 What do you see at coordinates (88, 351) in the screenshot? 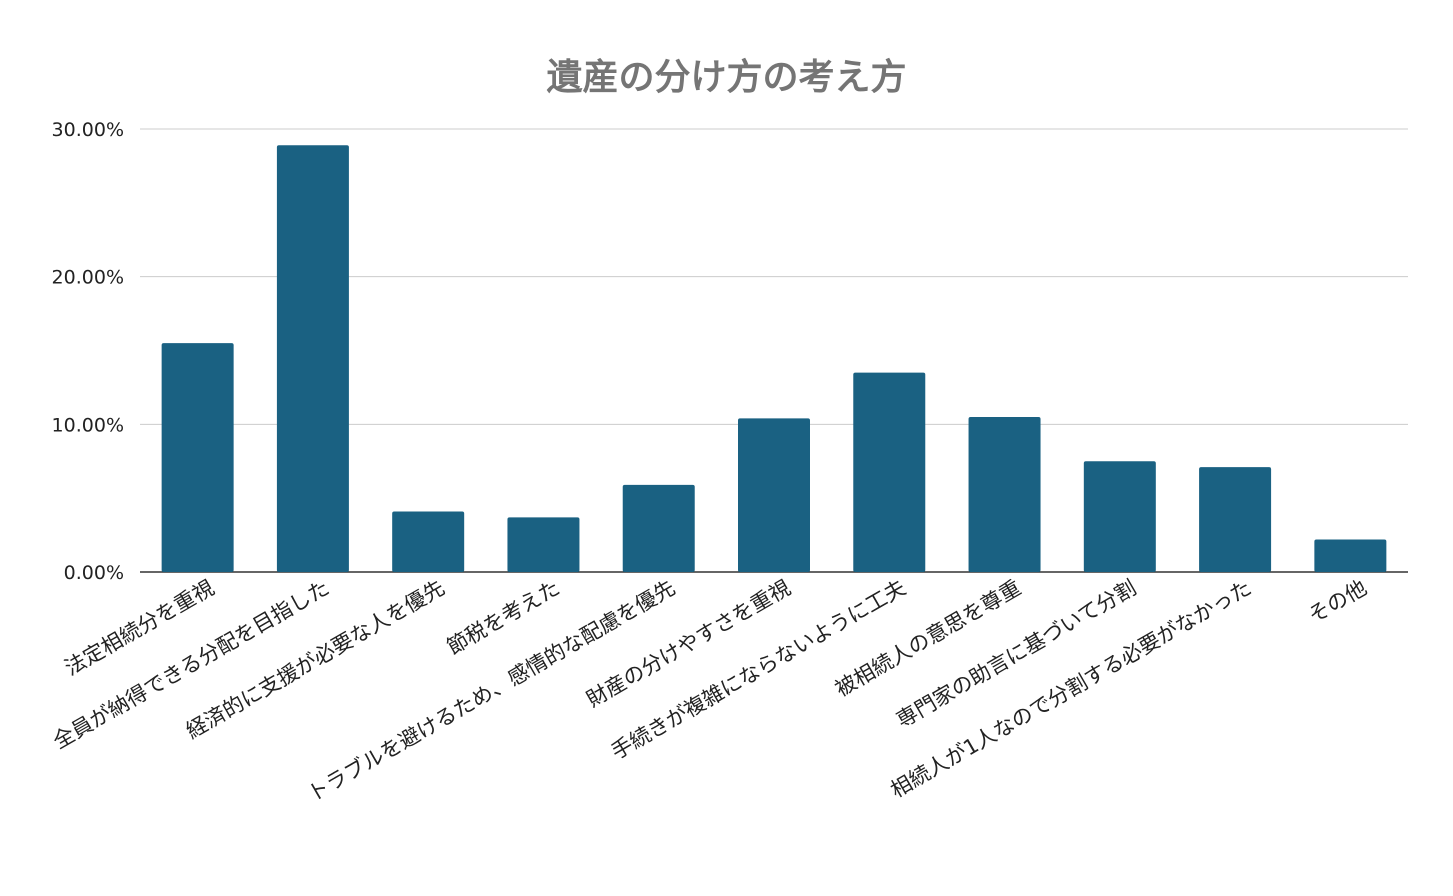
I see `y-tick-labels: 0.00% 10.00% 20.00% 30.00%` at bounding box center [88, 351].